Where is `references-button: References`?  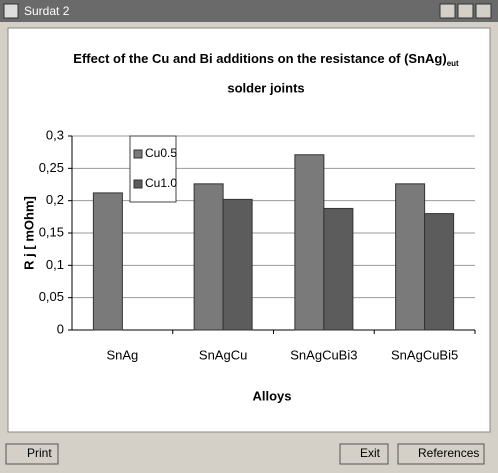
references-button: References is located at coordinates (441, 454).